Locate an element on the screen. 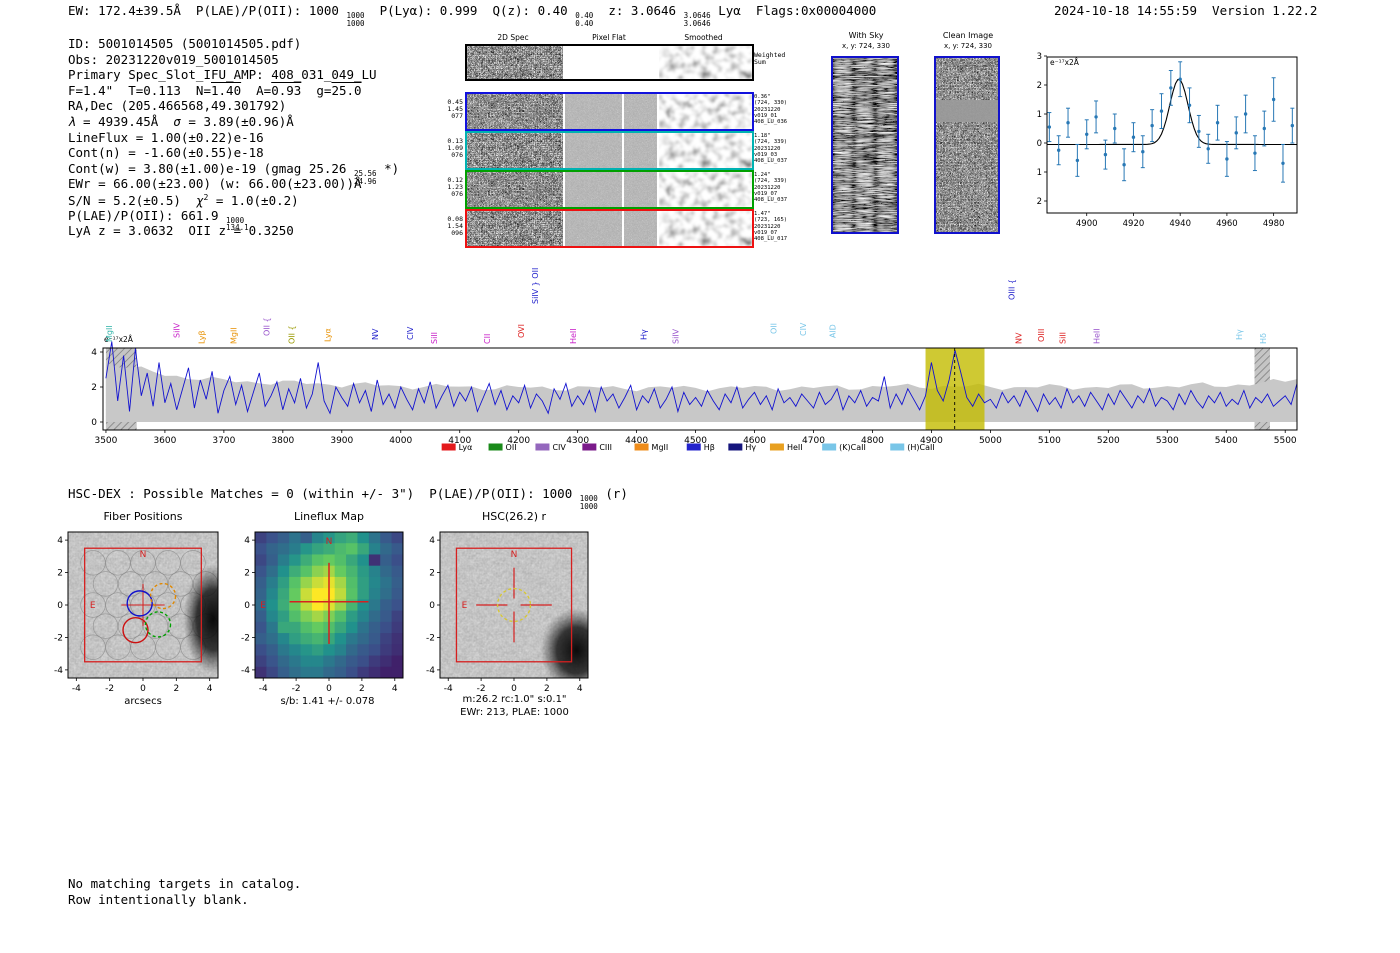  cutout-row-right-info: 1.47" (723, 165) 20231220 v019_07 408_LU_017 is located at coordinates (771, 227).